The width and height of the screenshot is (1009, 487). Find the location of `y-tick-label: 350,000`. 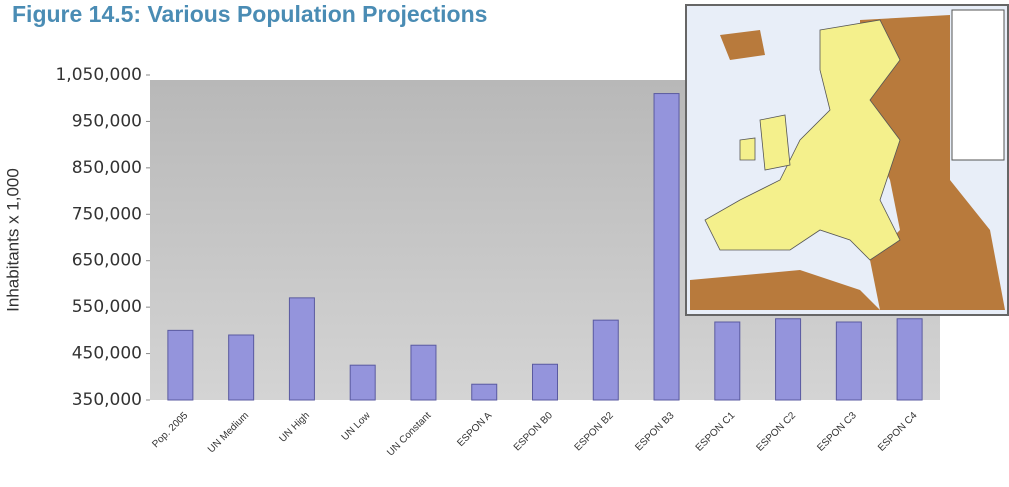

y-tick-label: 350,000 is located at coordinates (107, 400).